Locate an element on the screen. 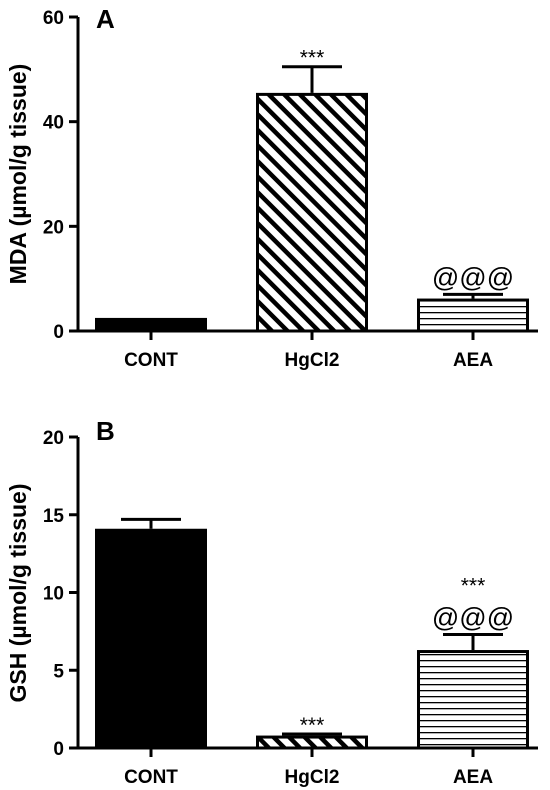  y-axis-label: GSH (µmol/g tissue) is located at coordinates (18, 593).